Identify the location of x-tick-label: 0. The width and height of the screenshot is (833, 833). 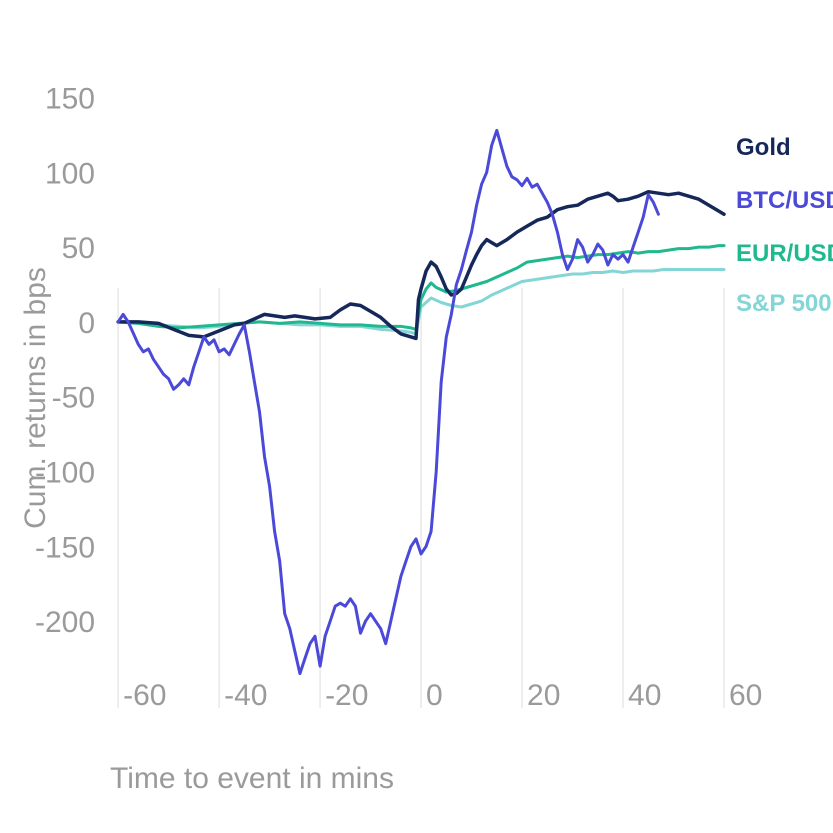
(434, 695).